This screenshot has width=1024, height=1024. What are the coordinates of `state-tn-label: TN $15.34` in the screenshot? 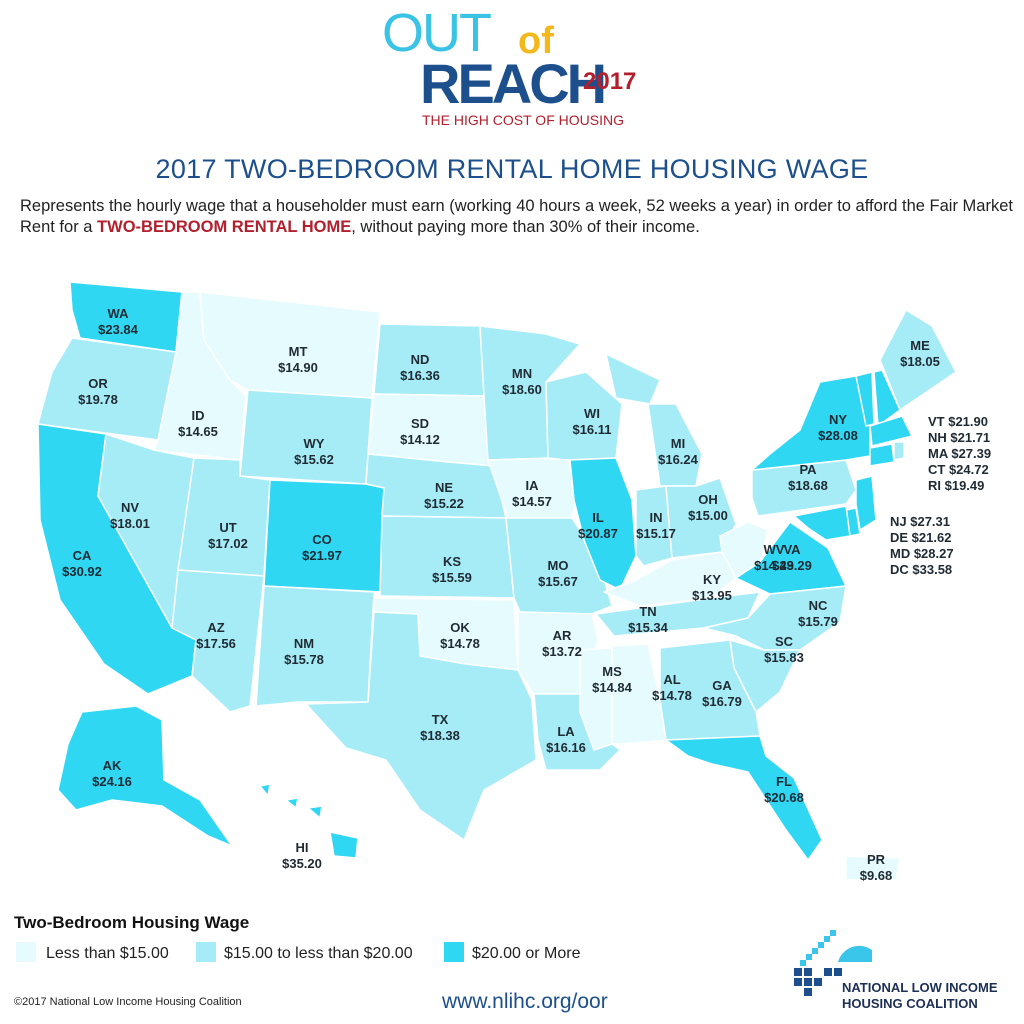 It's located at (648, 619).